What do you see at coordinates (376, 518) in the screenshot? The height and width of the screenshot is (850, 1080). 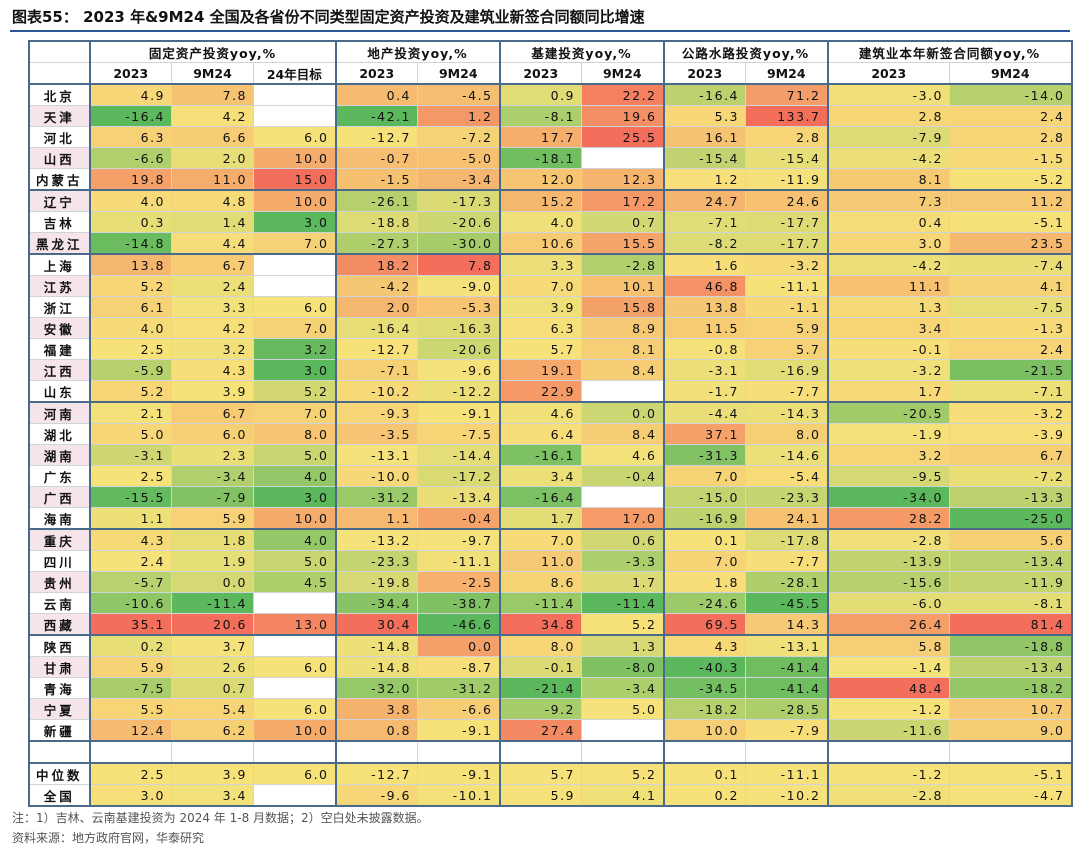 I see `value-cell: 1.1` at bounding box center [376, 518].